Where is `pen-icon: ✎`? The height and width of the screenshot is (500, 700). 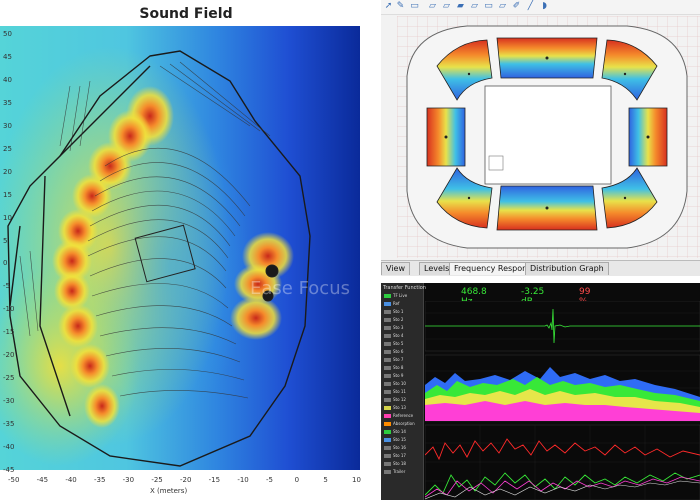 pen-icon: ✎ is located at coordinates (400, 6).